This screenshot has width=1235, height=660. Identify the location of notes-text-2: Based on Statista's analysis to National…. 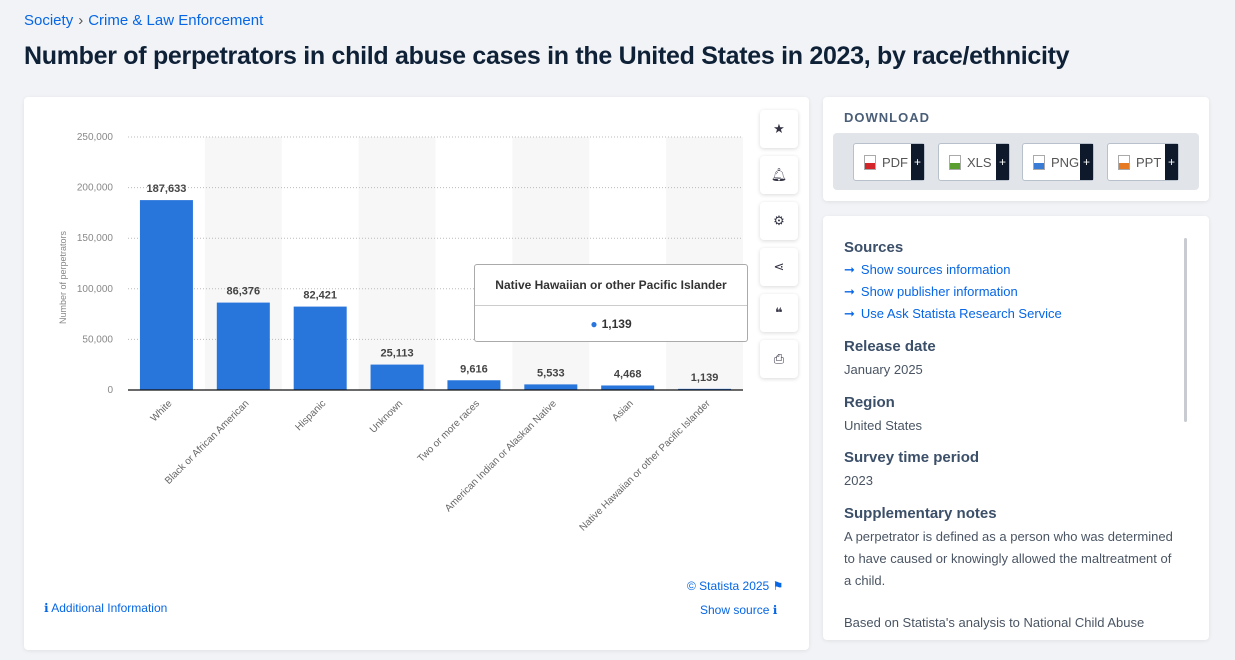
(994, 622).